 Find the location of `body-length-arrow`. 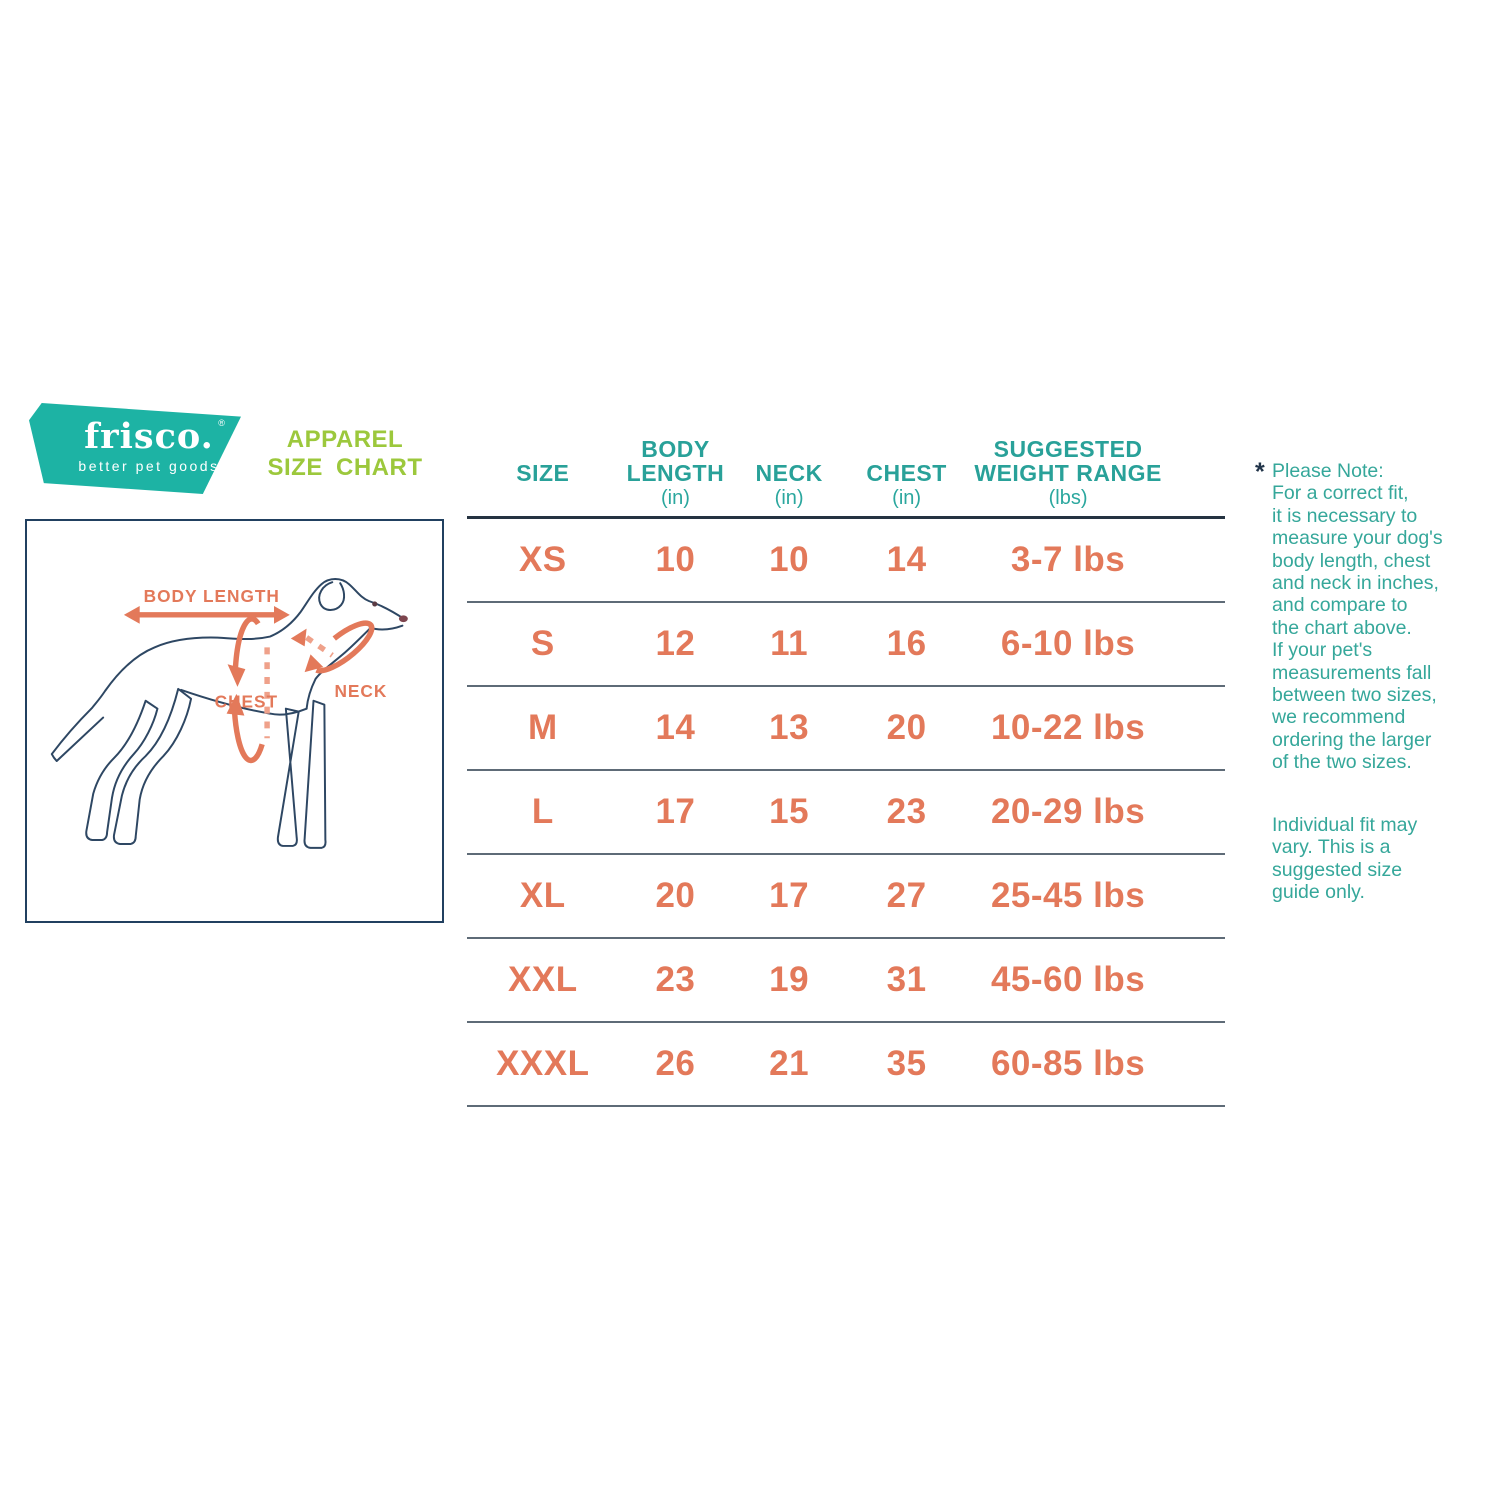

body-length-arrow is located at coordinates (206, 614).